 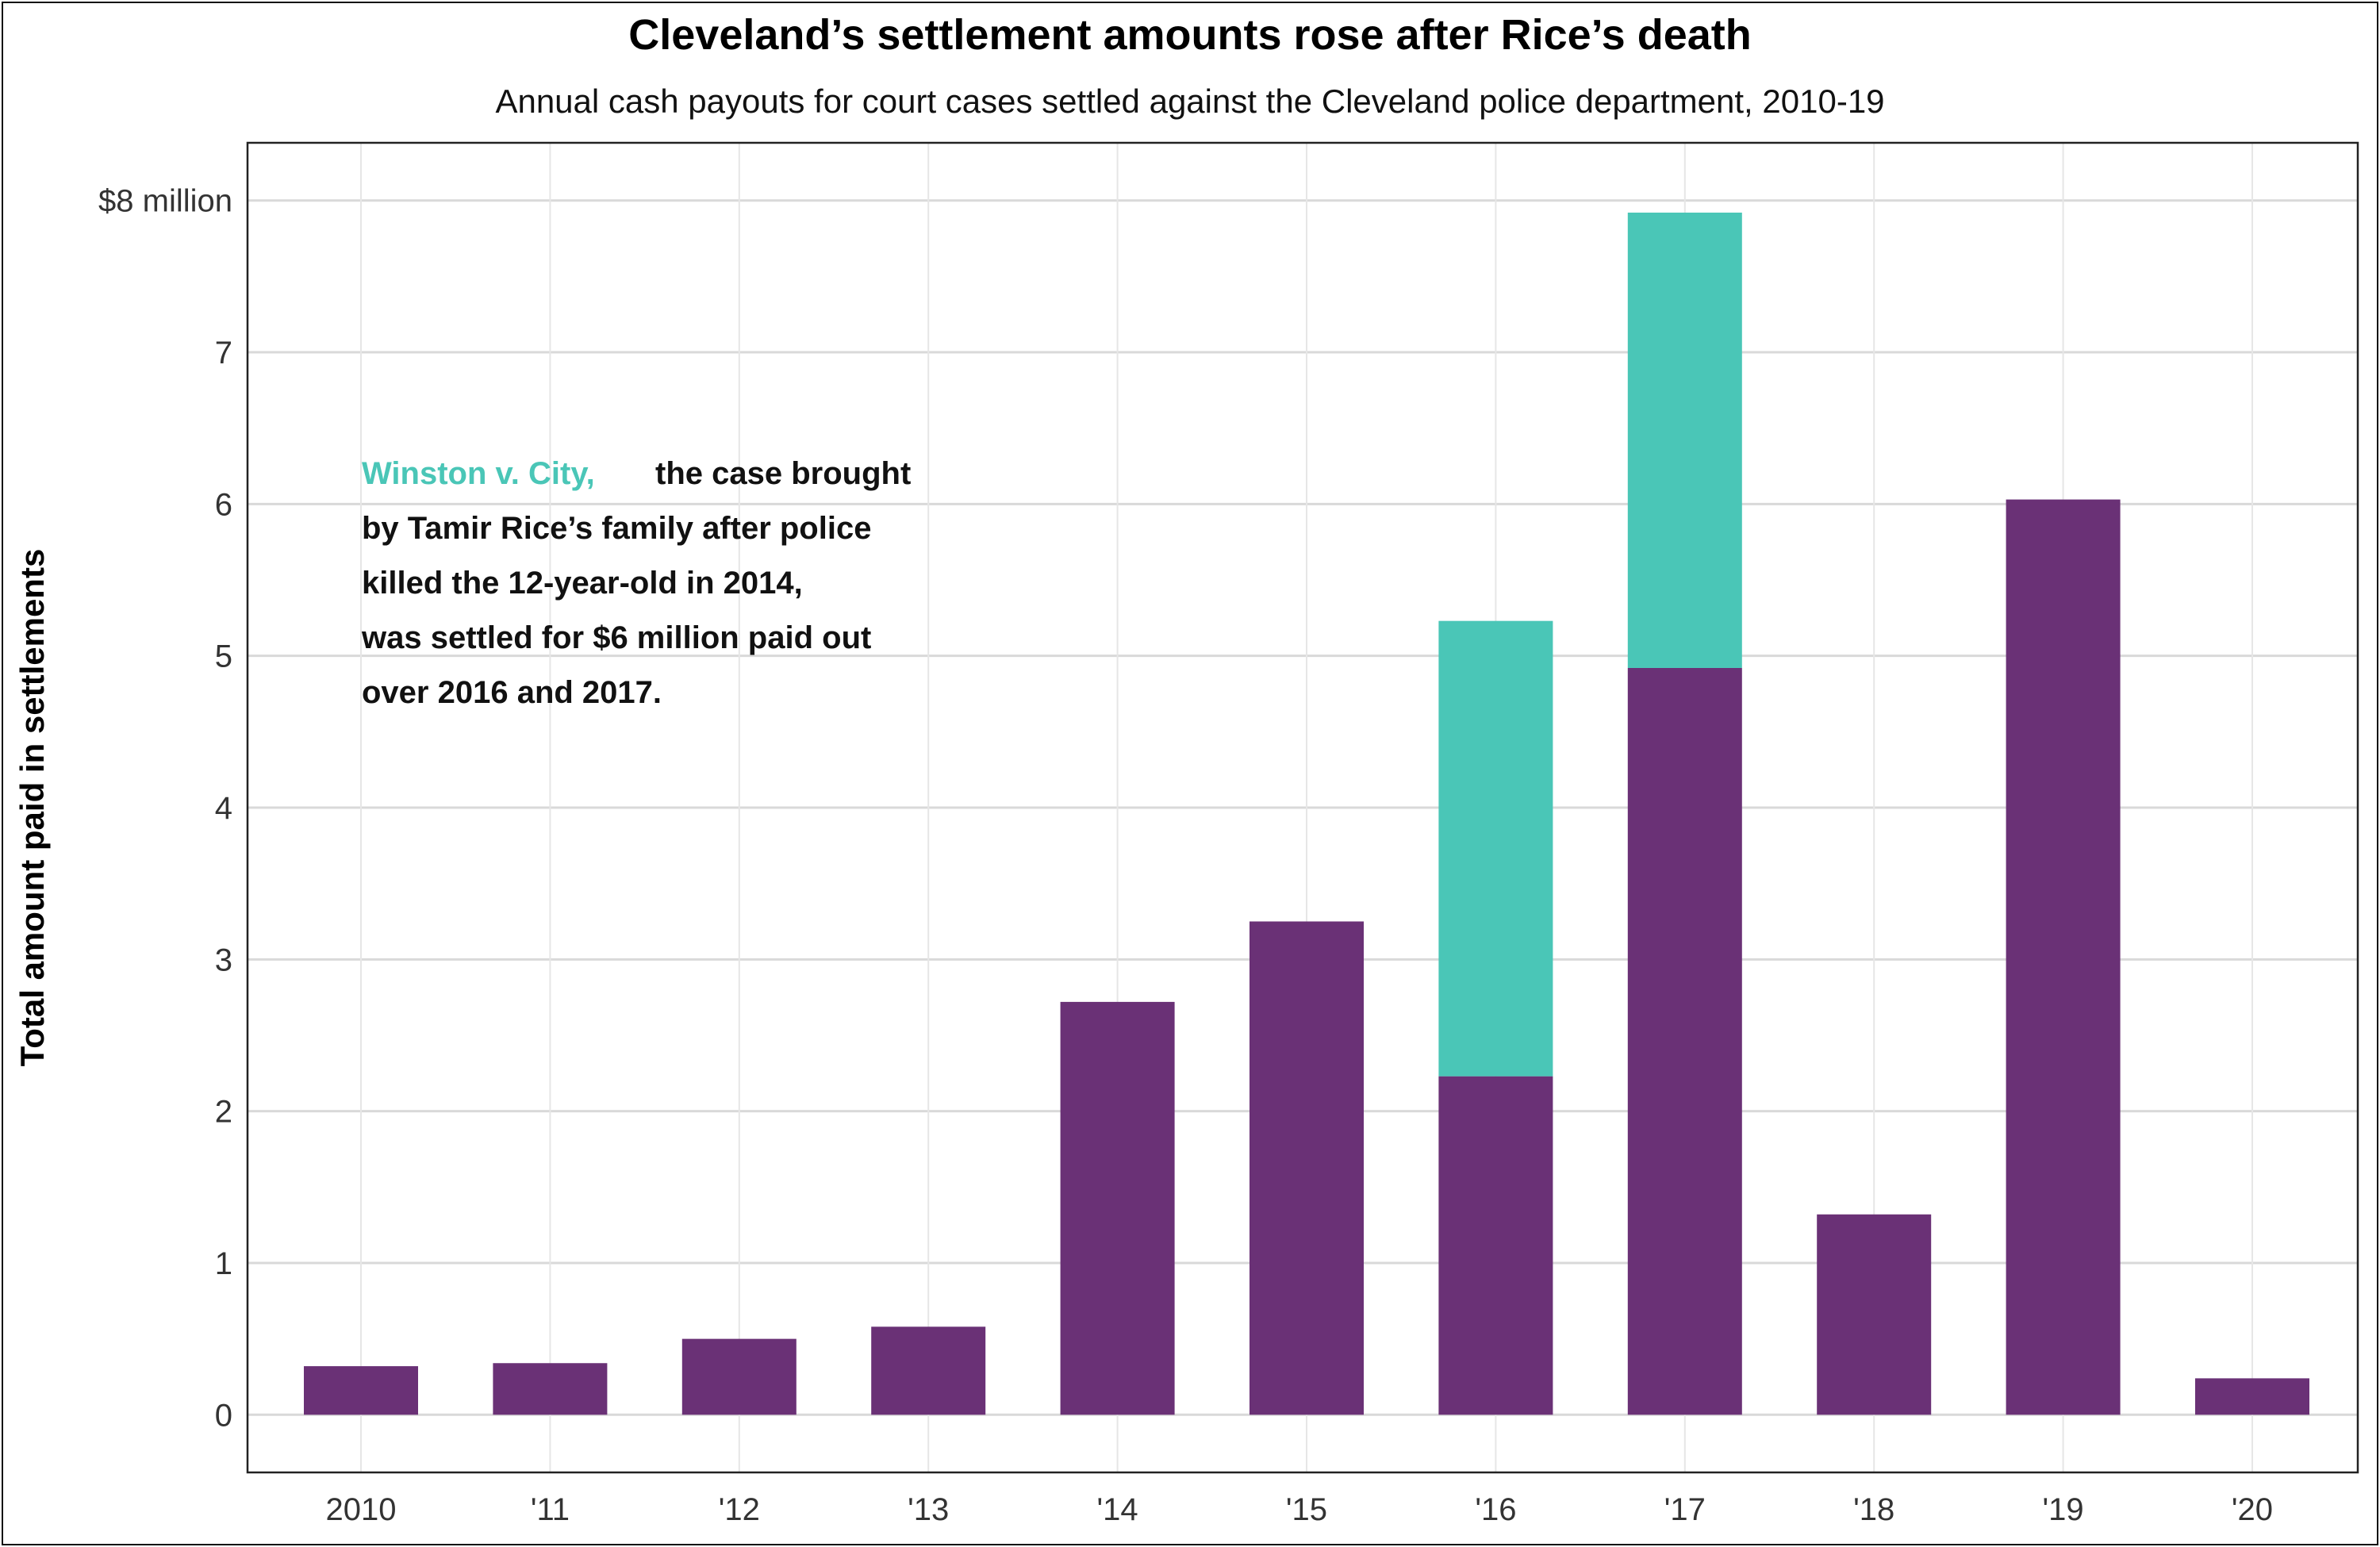 What do you see at coordinates (223, 1112) in the screenshot?
I see `y-tick-label: 2` at bounding box center [223, 1112].